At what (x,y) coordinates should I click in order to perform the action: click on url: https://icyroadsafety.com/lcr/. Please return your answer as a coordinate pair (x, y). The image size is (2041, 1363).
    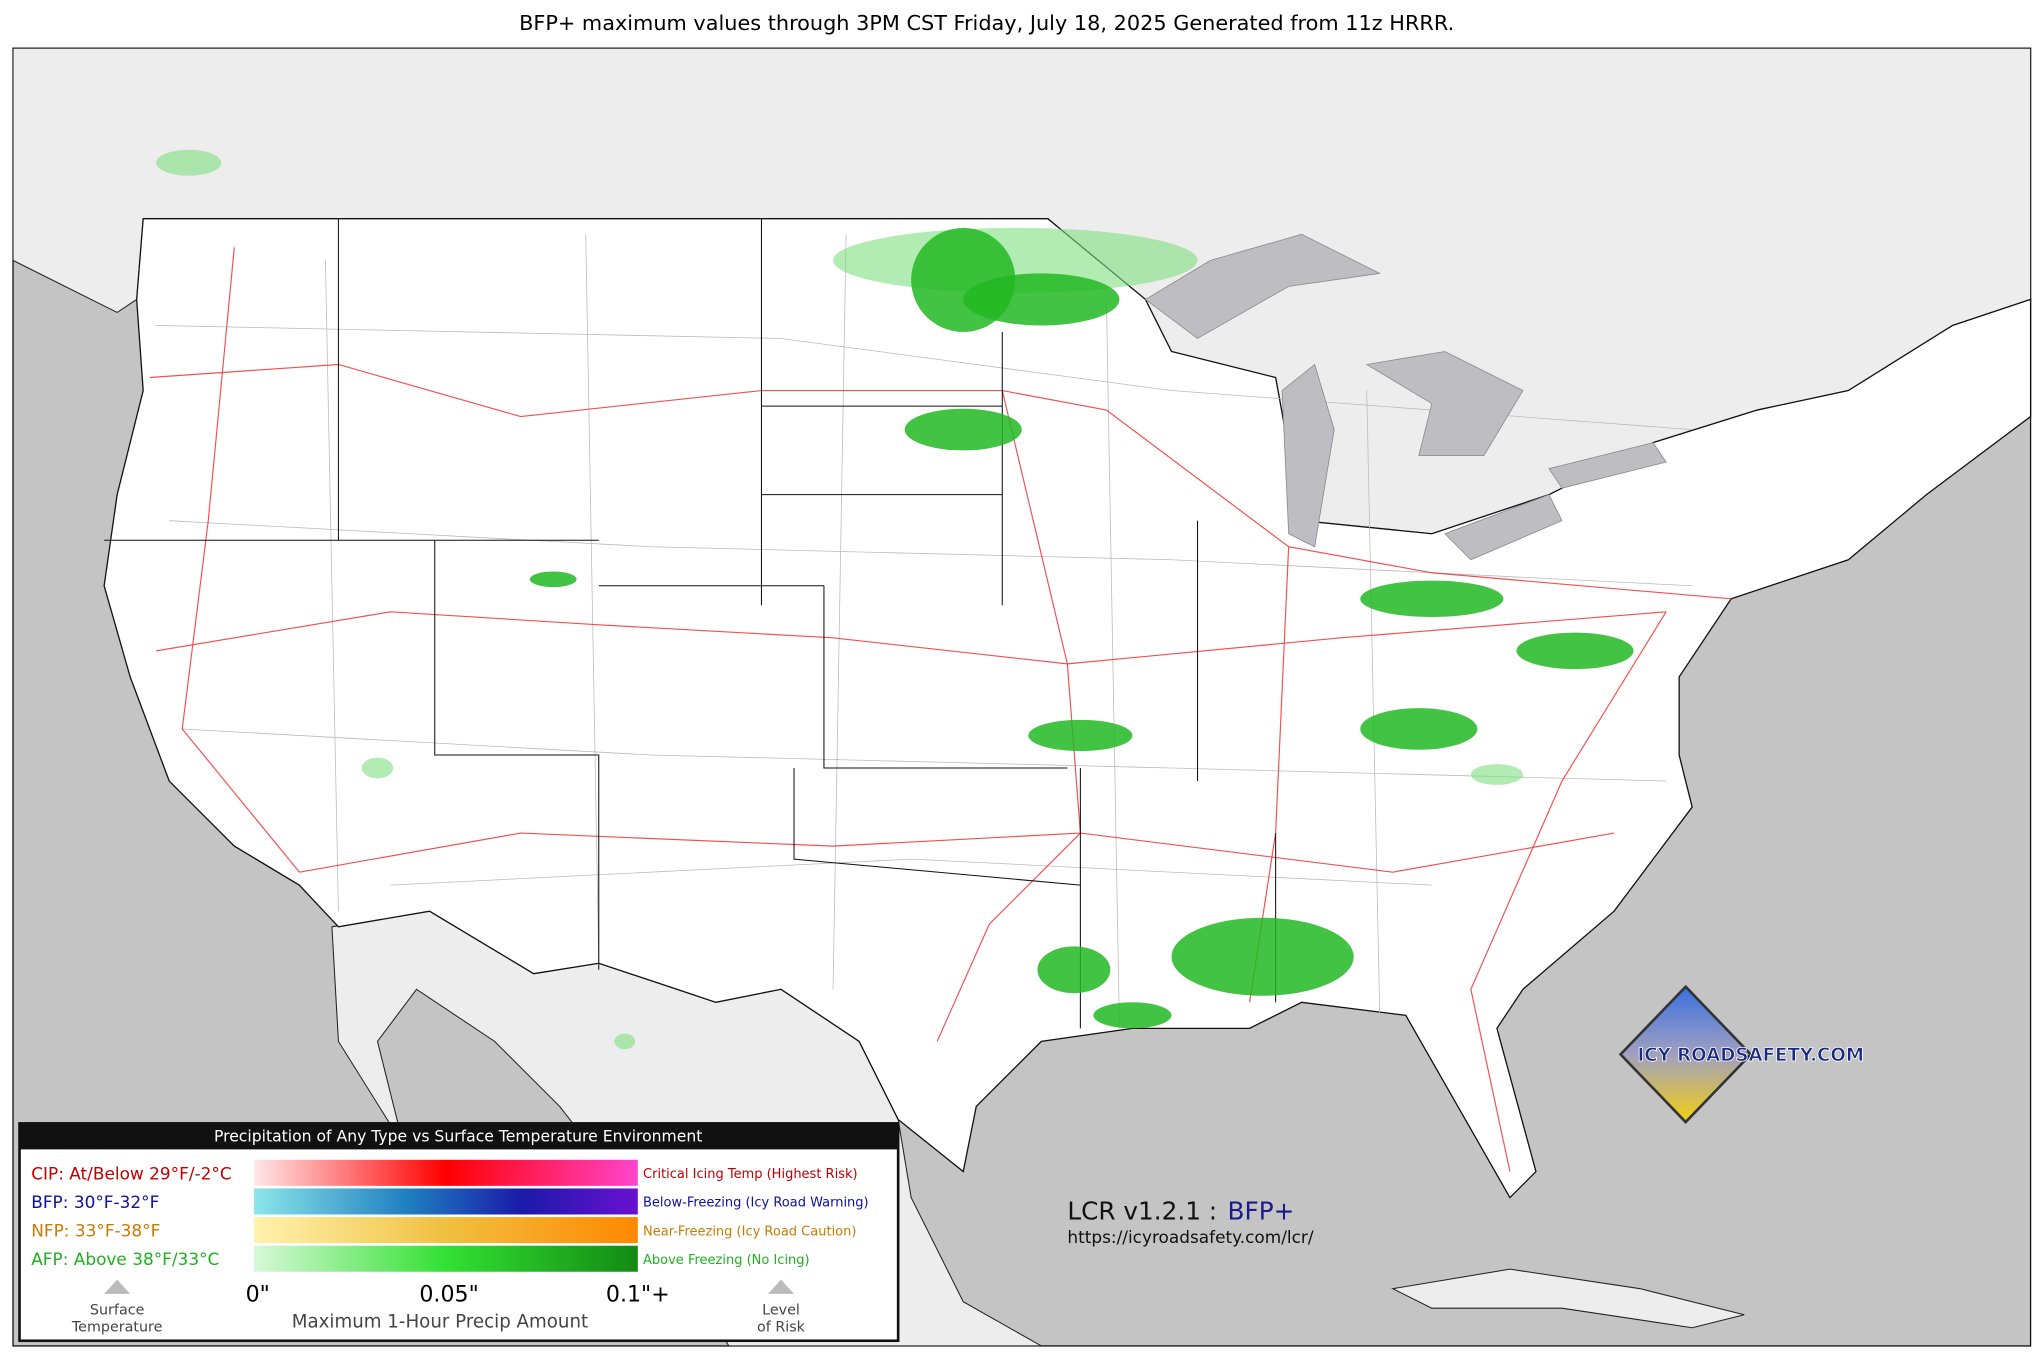
    Looking at the image, I should click on (1190, 1237).